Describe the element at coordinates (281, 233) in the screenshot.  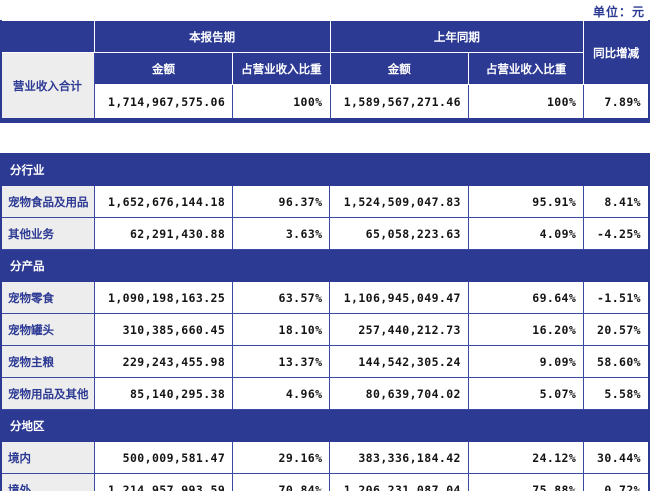
I see `current-pct-cell: 3.63%` at that location.